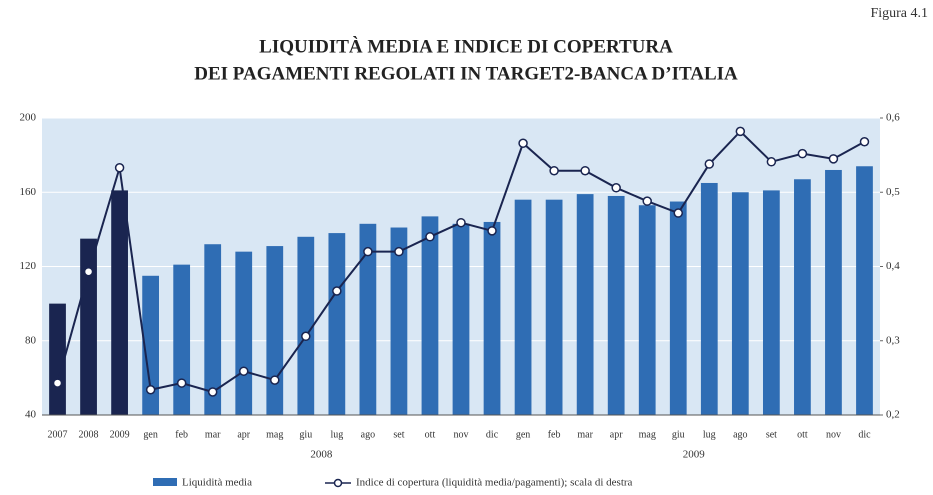 The height and width of the screenshot is (495, 933). I want to click on figure-label: Figura 4.1, so click(899, 13).